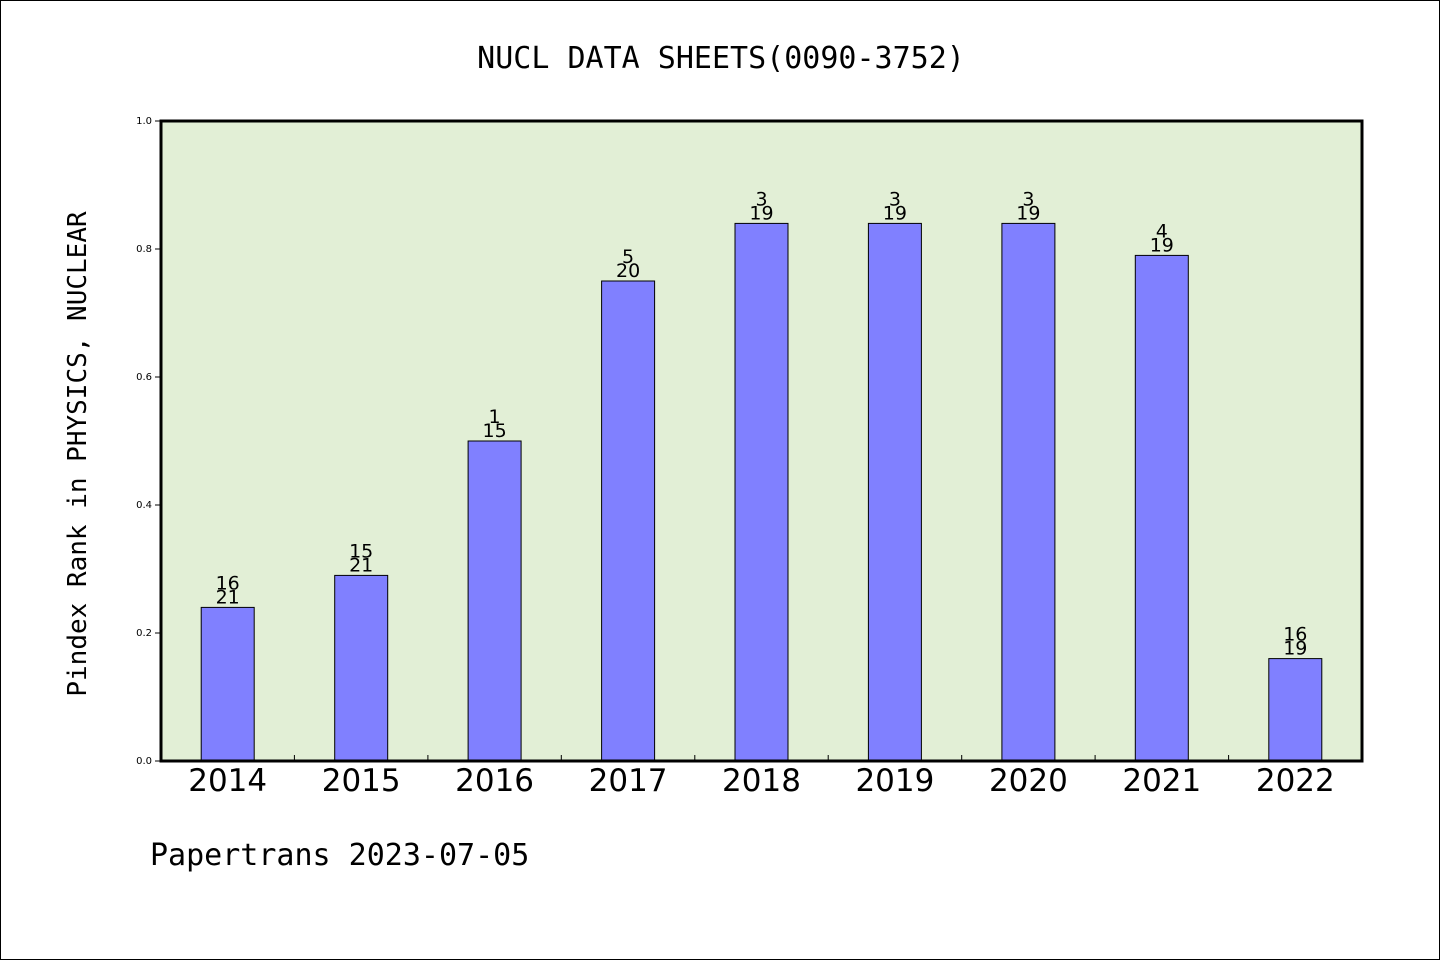 The width and height of the screenshot is (1440, 960). I want to click on x-tick-label-2015: 2015, so click(361, 781).